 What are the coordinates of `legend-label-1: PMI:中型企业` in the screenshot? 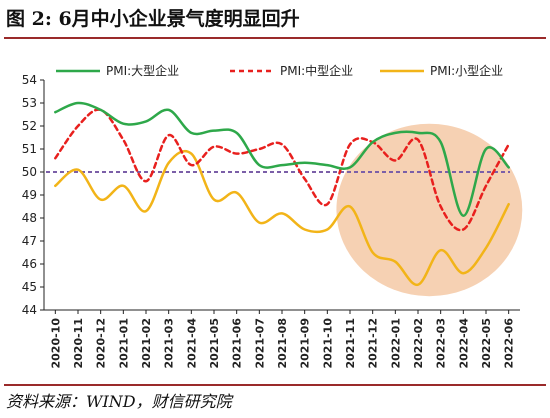 It's located at (316, 70).